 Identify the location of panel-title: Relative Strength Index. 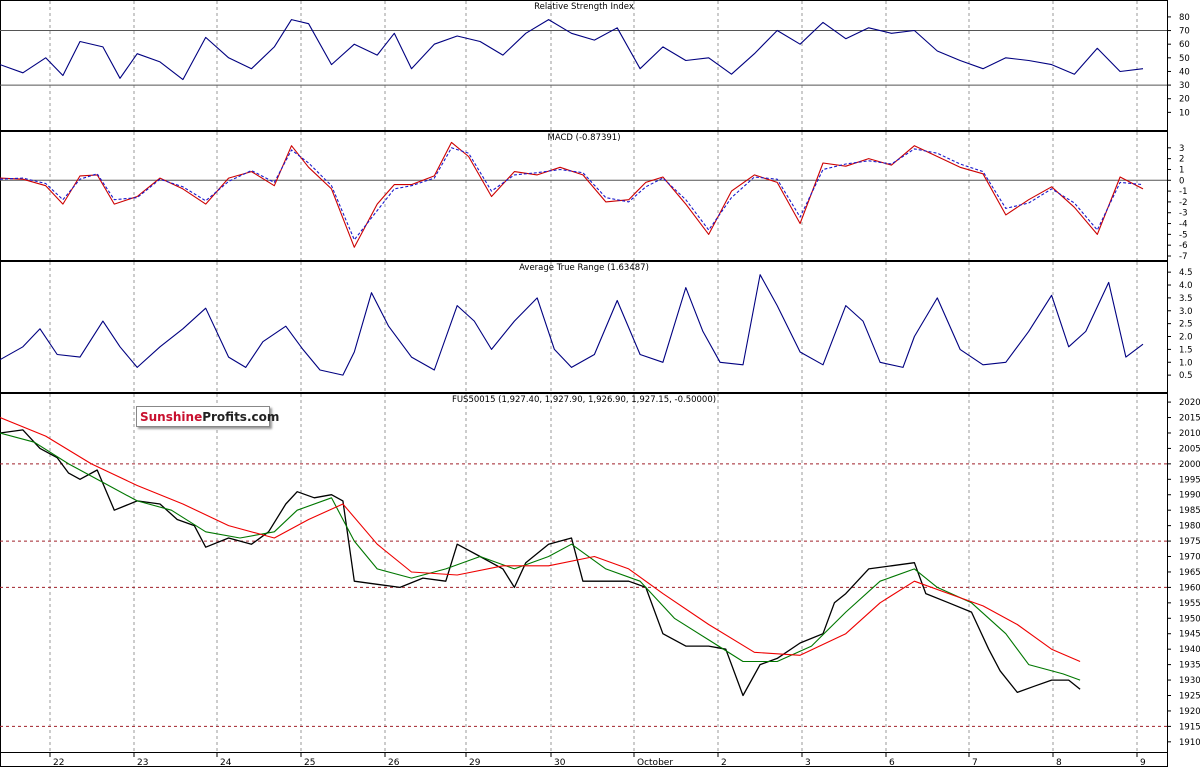
(584, 7).